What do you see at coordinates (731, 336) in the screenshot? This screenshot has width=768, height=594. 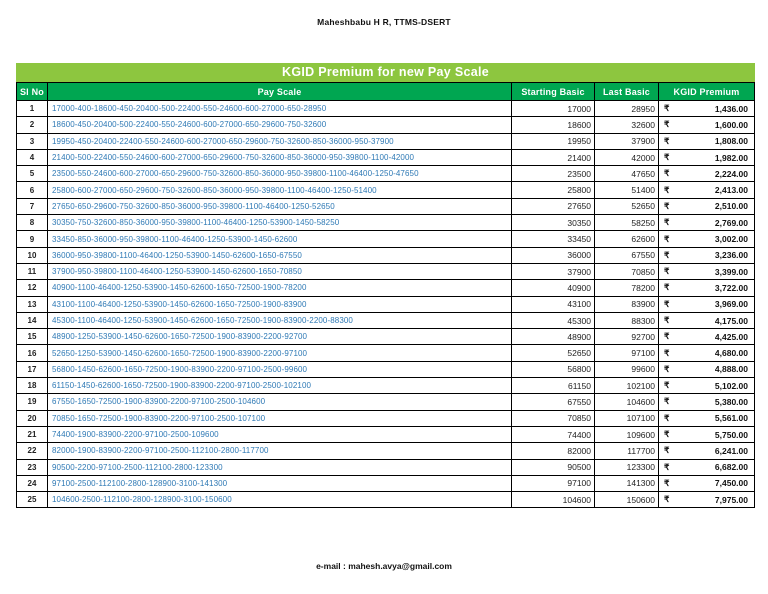 I see `premium-amount: 4,425.00` at bounding box center [731, 336].